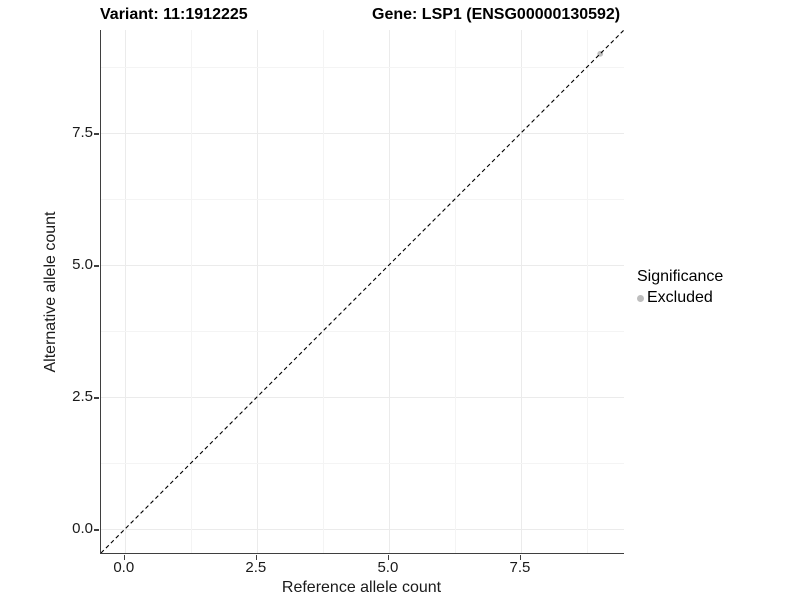 Image resolution: width=800 pixels, height=600 pixels. I want to click on y-tick-label: 5.0, so click(82, 265).